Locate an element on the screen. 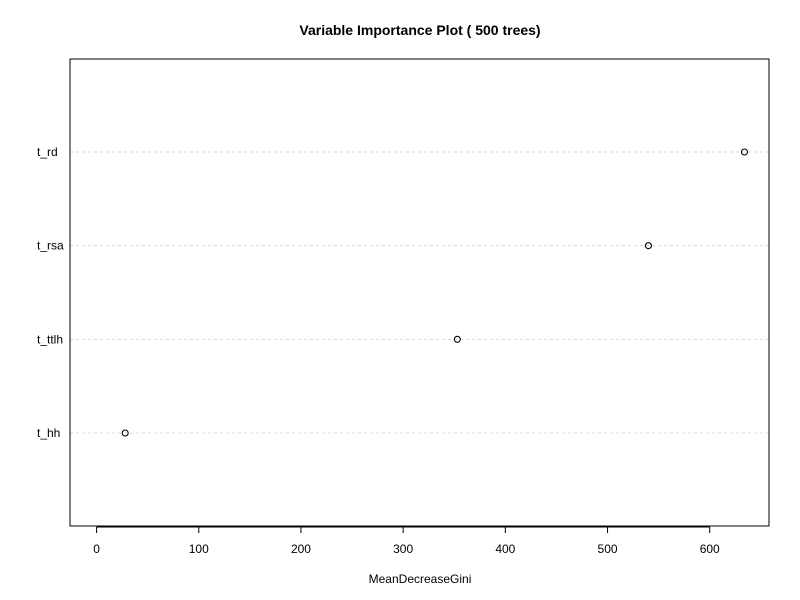  x-axis-label: MeanDecreaseGini is located at coordinates (420, 579).